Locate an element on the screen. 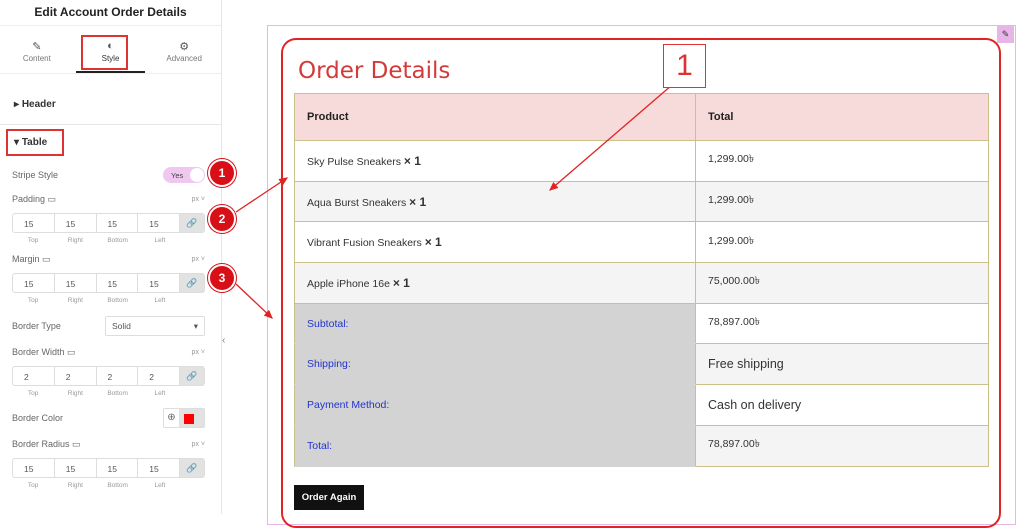 Image resolution: width=1024 pixels, height=528 pixels. section-table: ▾ Table is located at coordinates (31, 142).